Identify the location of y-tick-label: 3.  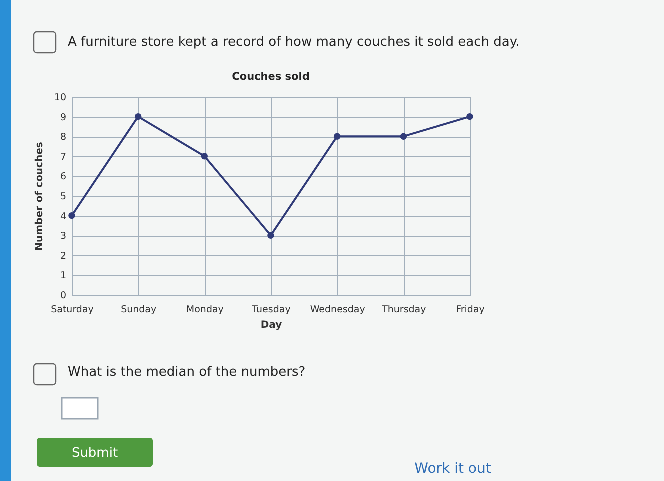
(63, 236).